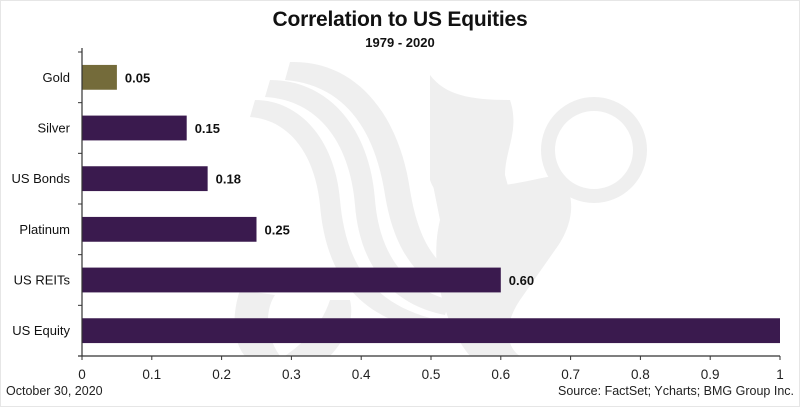 The height and width of the screenshot is (407, 800). Describe the element at coordinates (42, 280) in the screenshot. I see `category-label: US REITs` at that location.